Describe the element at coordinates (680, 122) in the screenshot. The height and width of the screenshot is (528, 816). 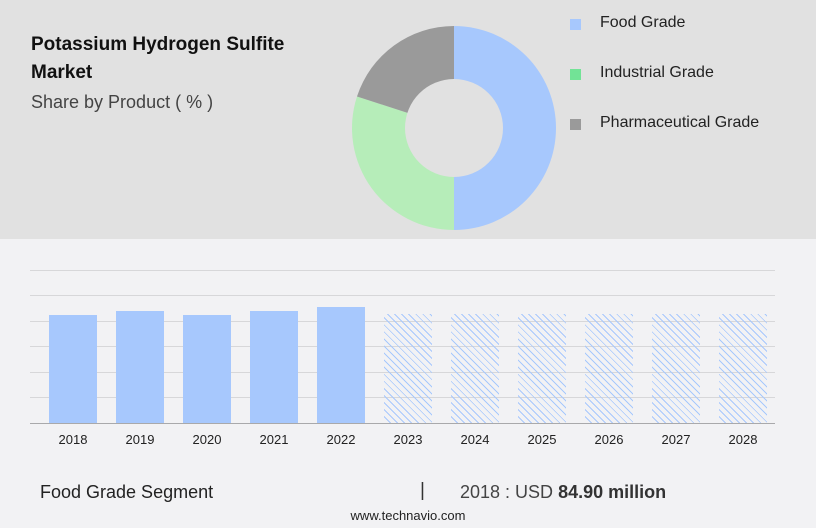
I see `legend-label: Pharmaceutical Grade` at that location.